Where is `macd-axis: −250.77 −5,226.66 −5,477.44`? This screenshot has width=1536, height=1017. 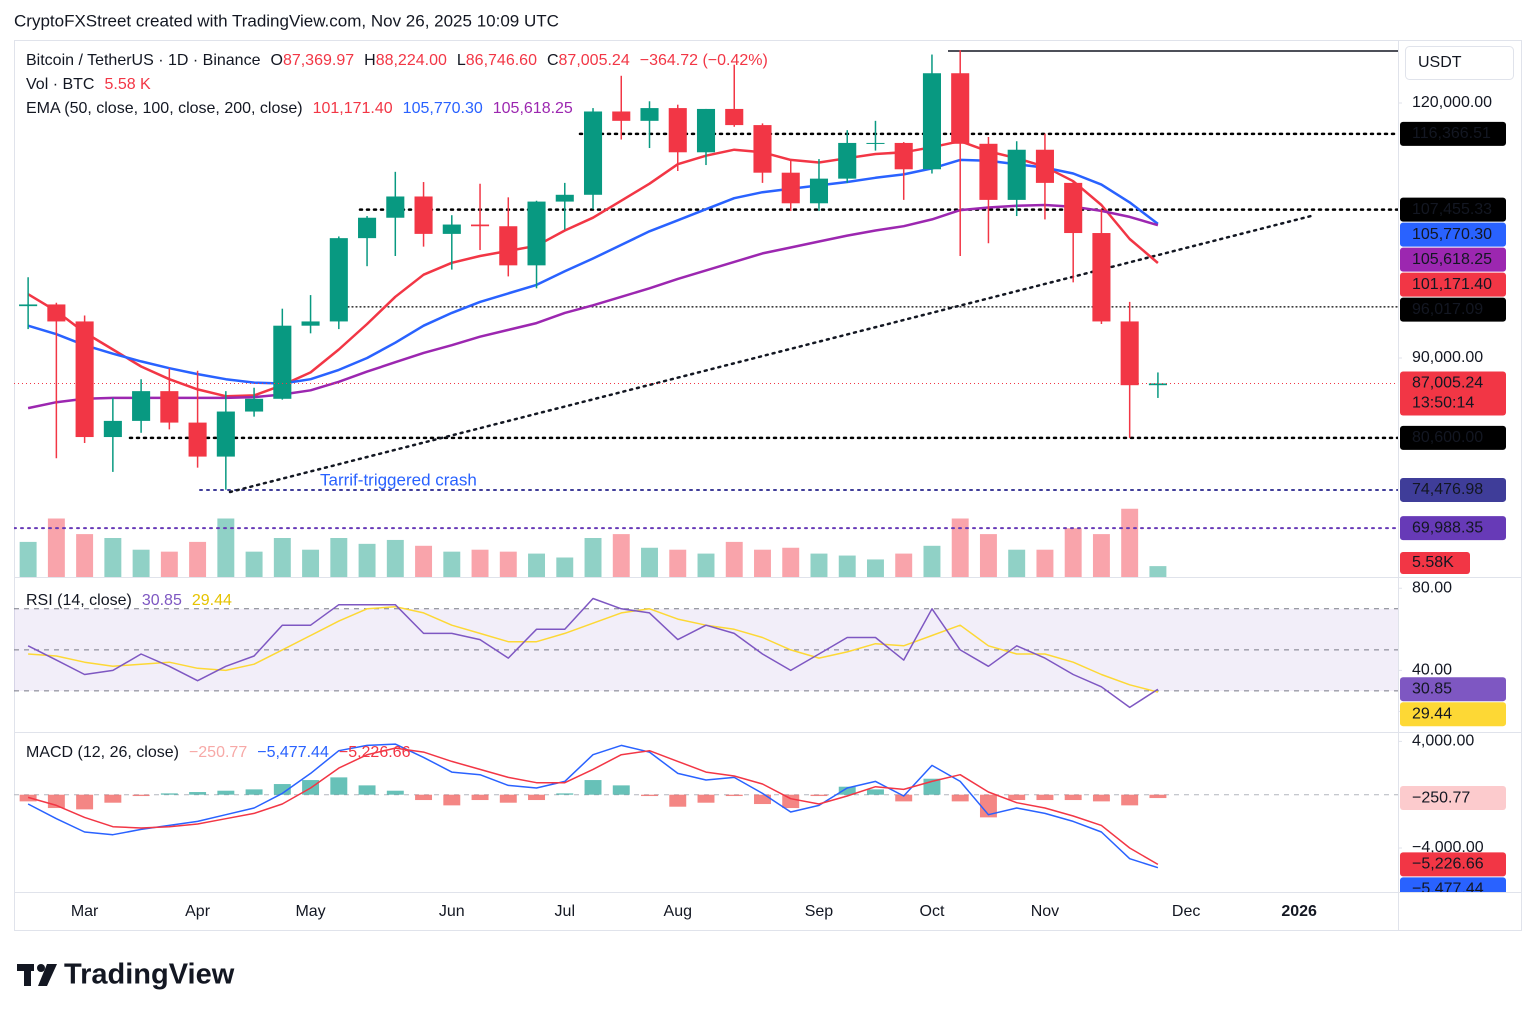
macd-axis: −250.77 −5,226.66 −5,477.44 is located at coordinates (1453, 842).